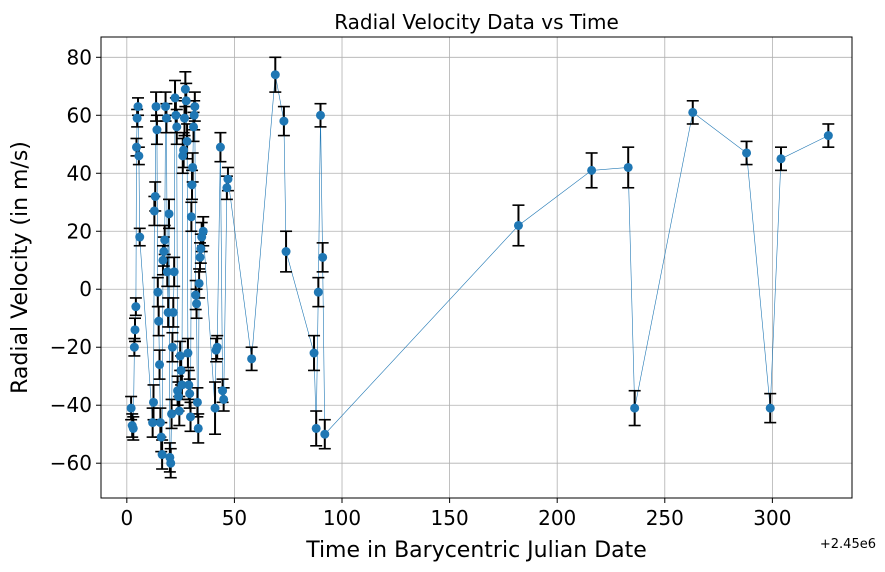 The image size is (885, 572). Describe the element at coordinates (476, 22) in the screenshot. I see `chart-title: Radial Velocity Data vs Time` at that location.